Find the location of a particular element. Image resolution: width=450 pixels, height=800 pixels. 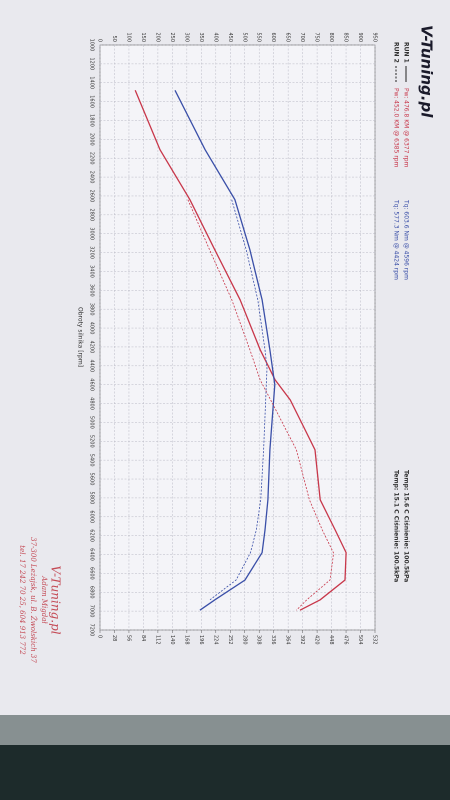

y2-tick-label: 364 is located at coordinates (288, 640).